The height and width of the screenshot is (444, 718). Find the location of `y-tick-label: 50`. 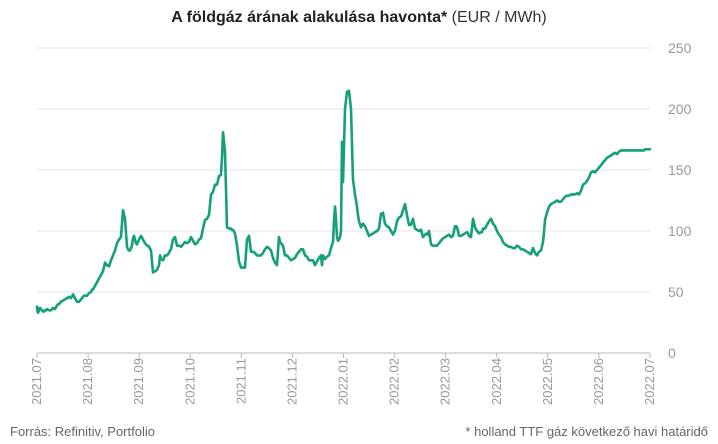

y-tick-label: 50 is located at coordinates (676, 292).